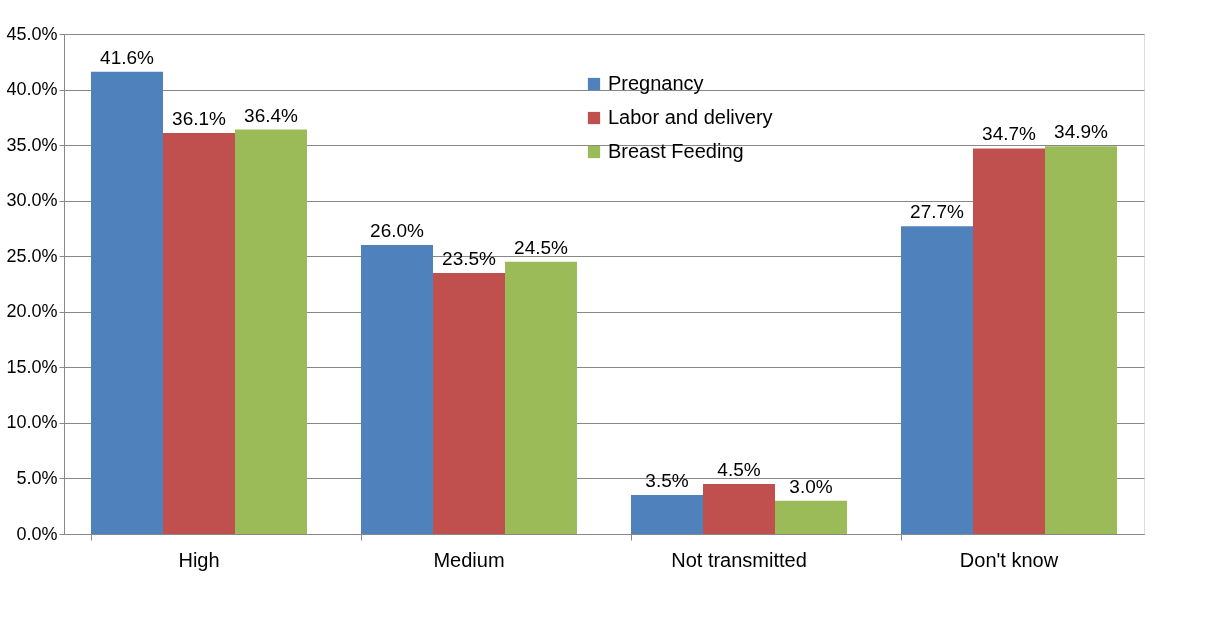  Describe the element at coordinates (32, 311) in the screenshot. I see `y-tick-label: 20.0%` at that location.